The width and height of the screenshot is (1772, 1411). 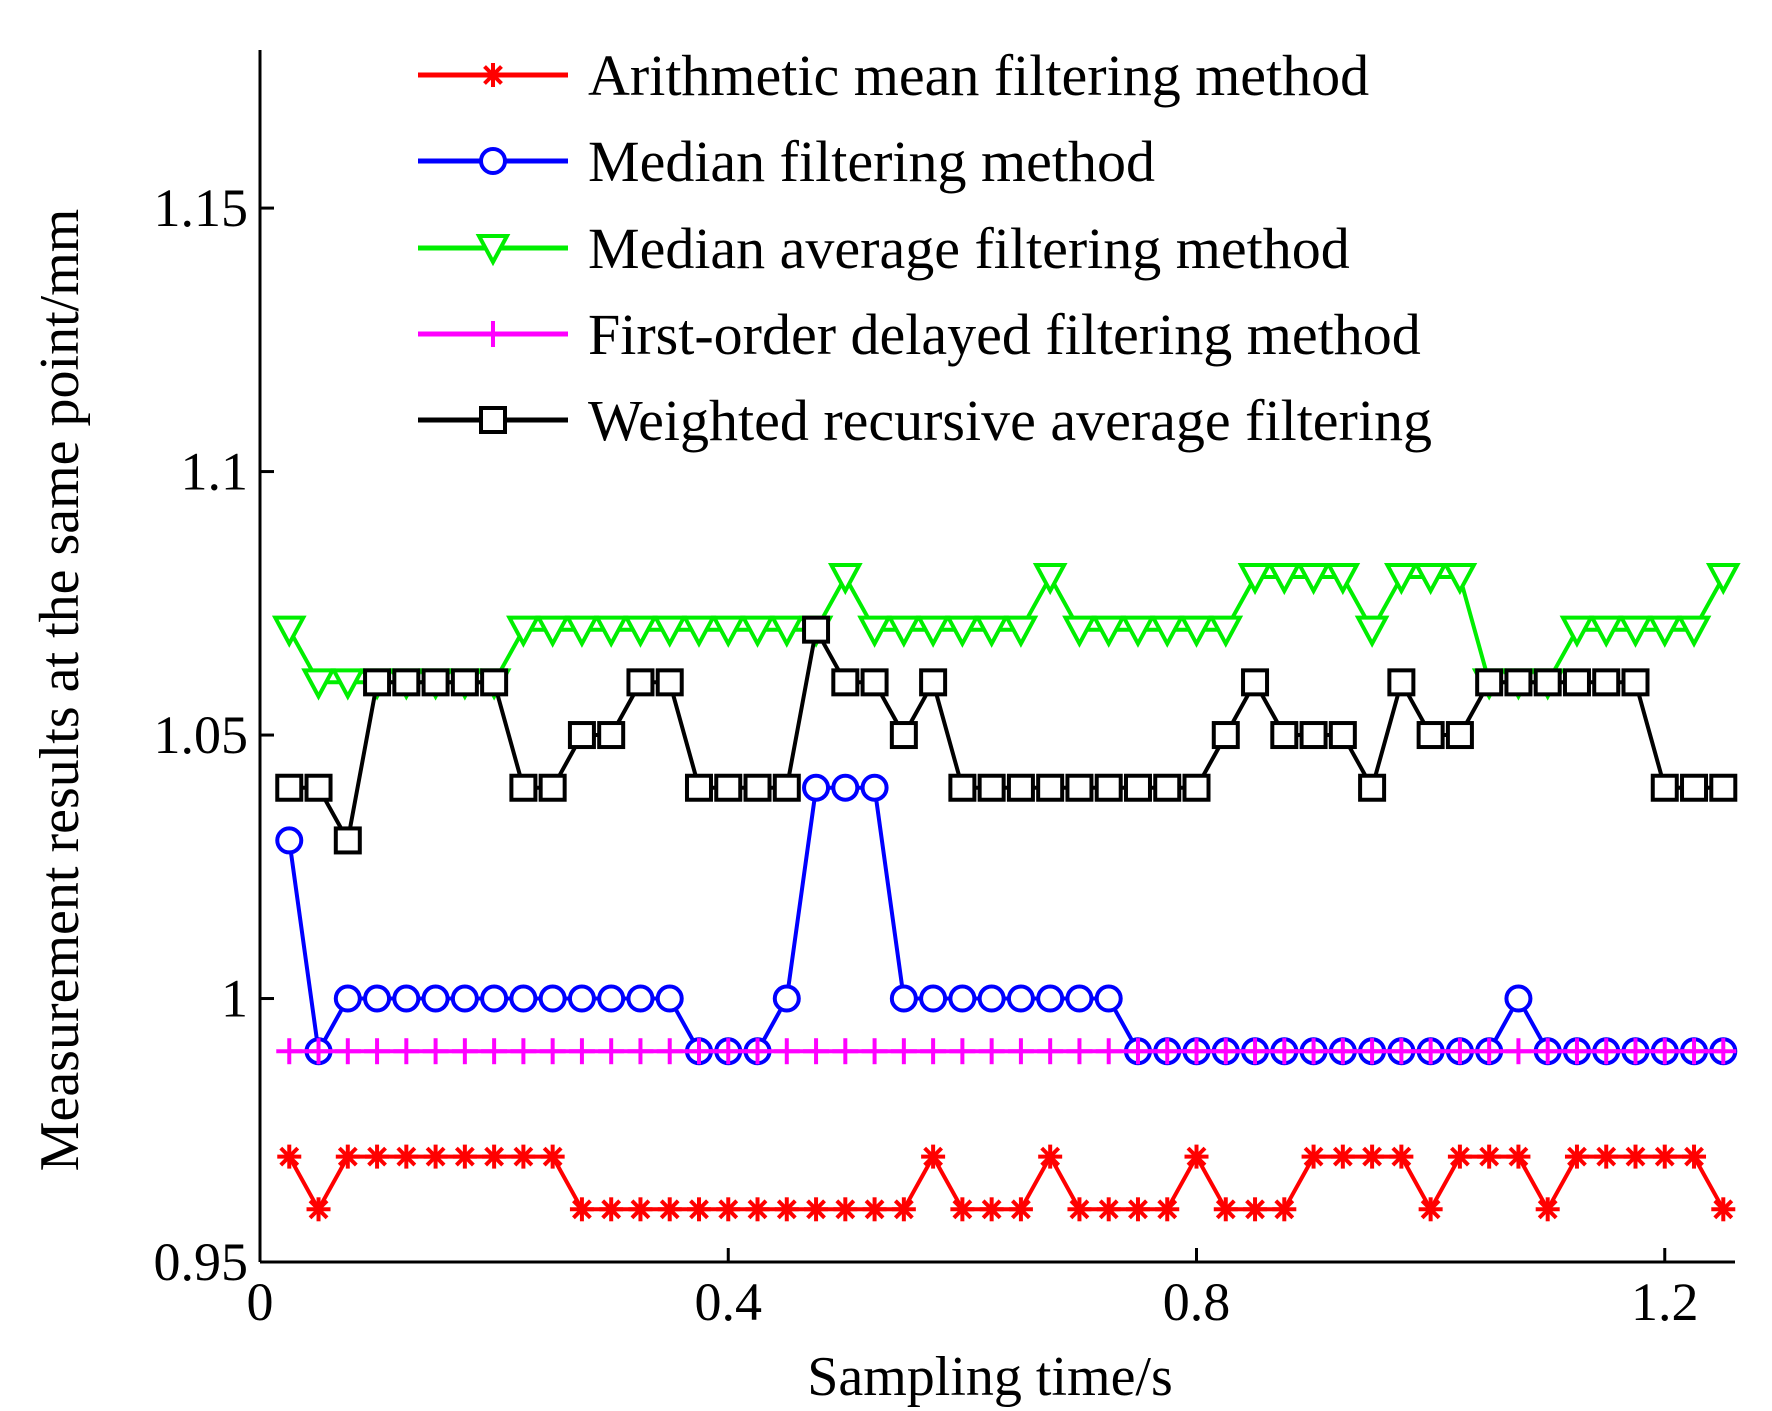 What do you see at coordinates (871, 161) in the screenshot?
I see `legend-label: Median filtering method` at bounding box center [871, 161].